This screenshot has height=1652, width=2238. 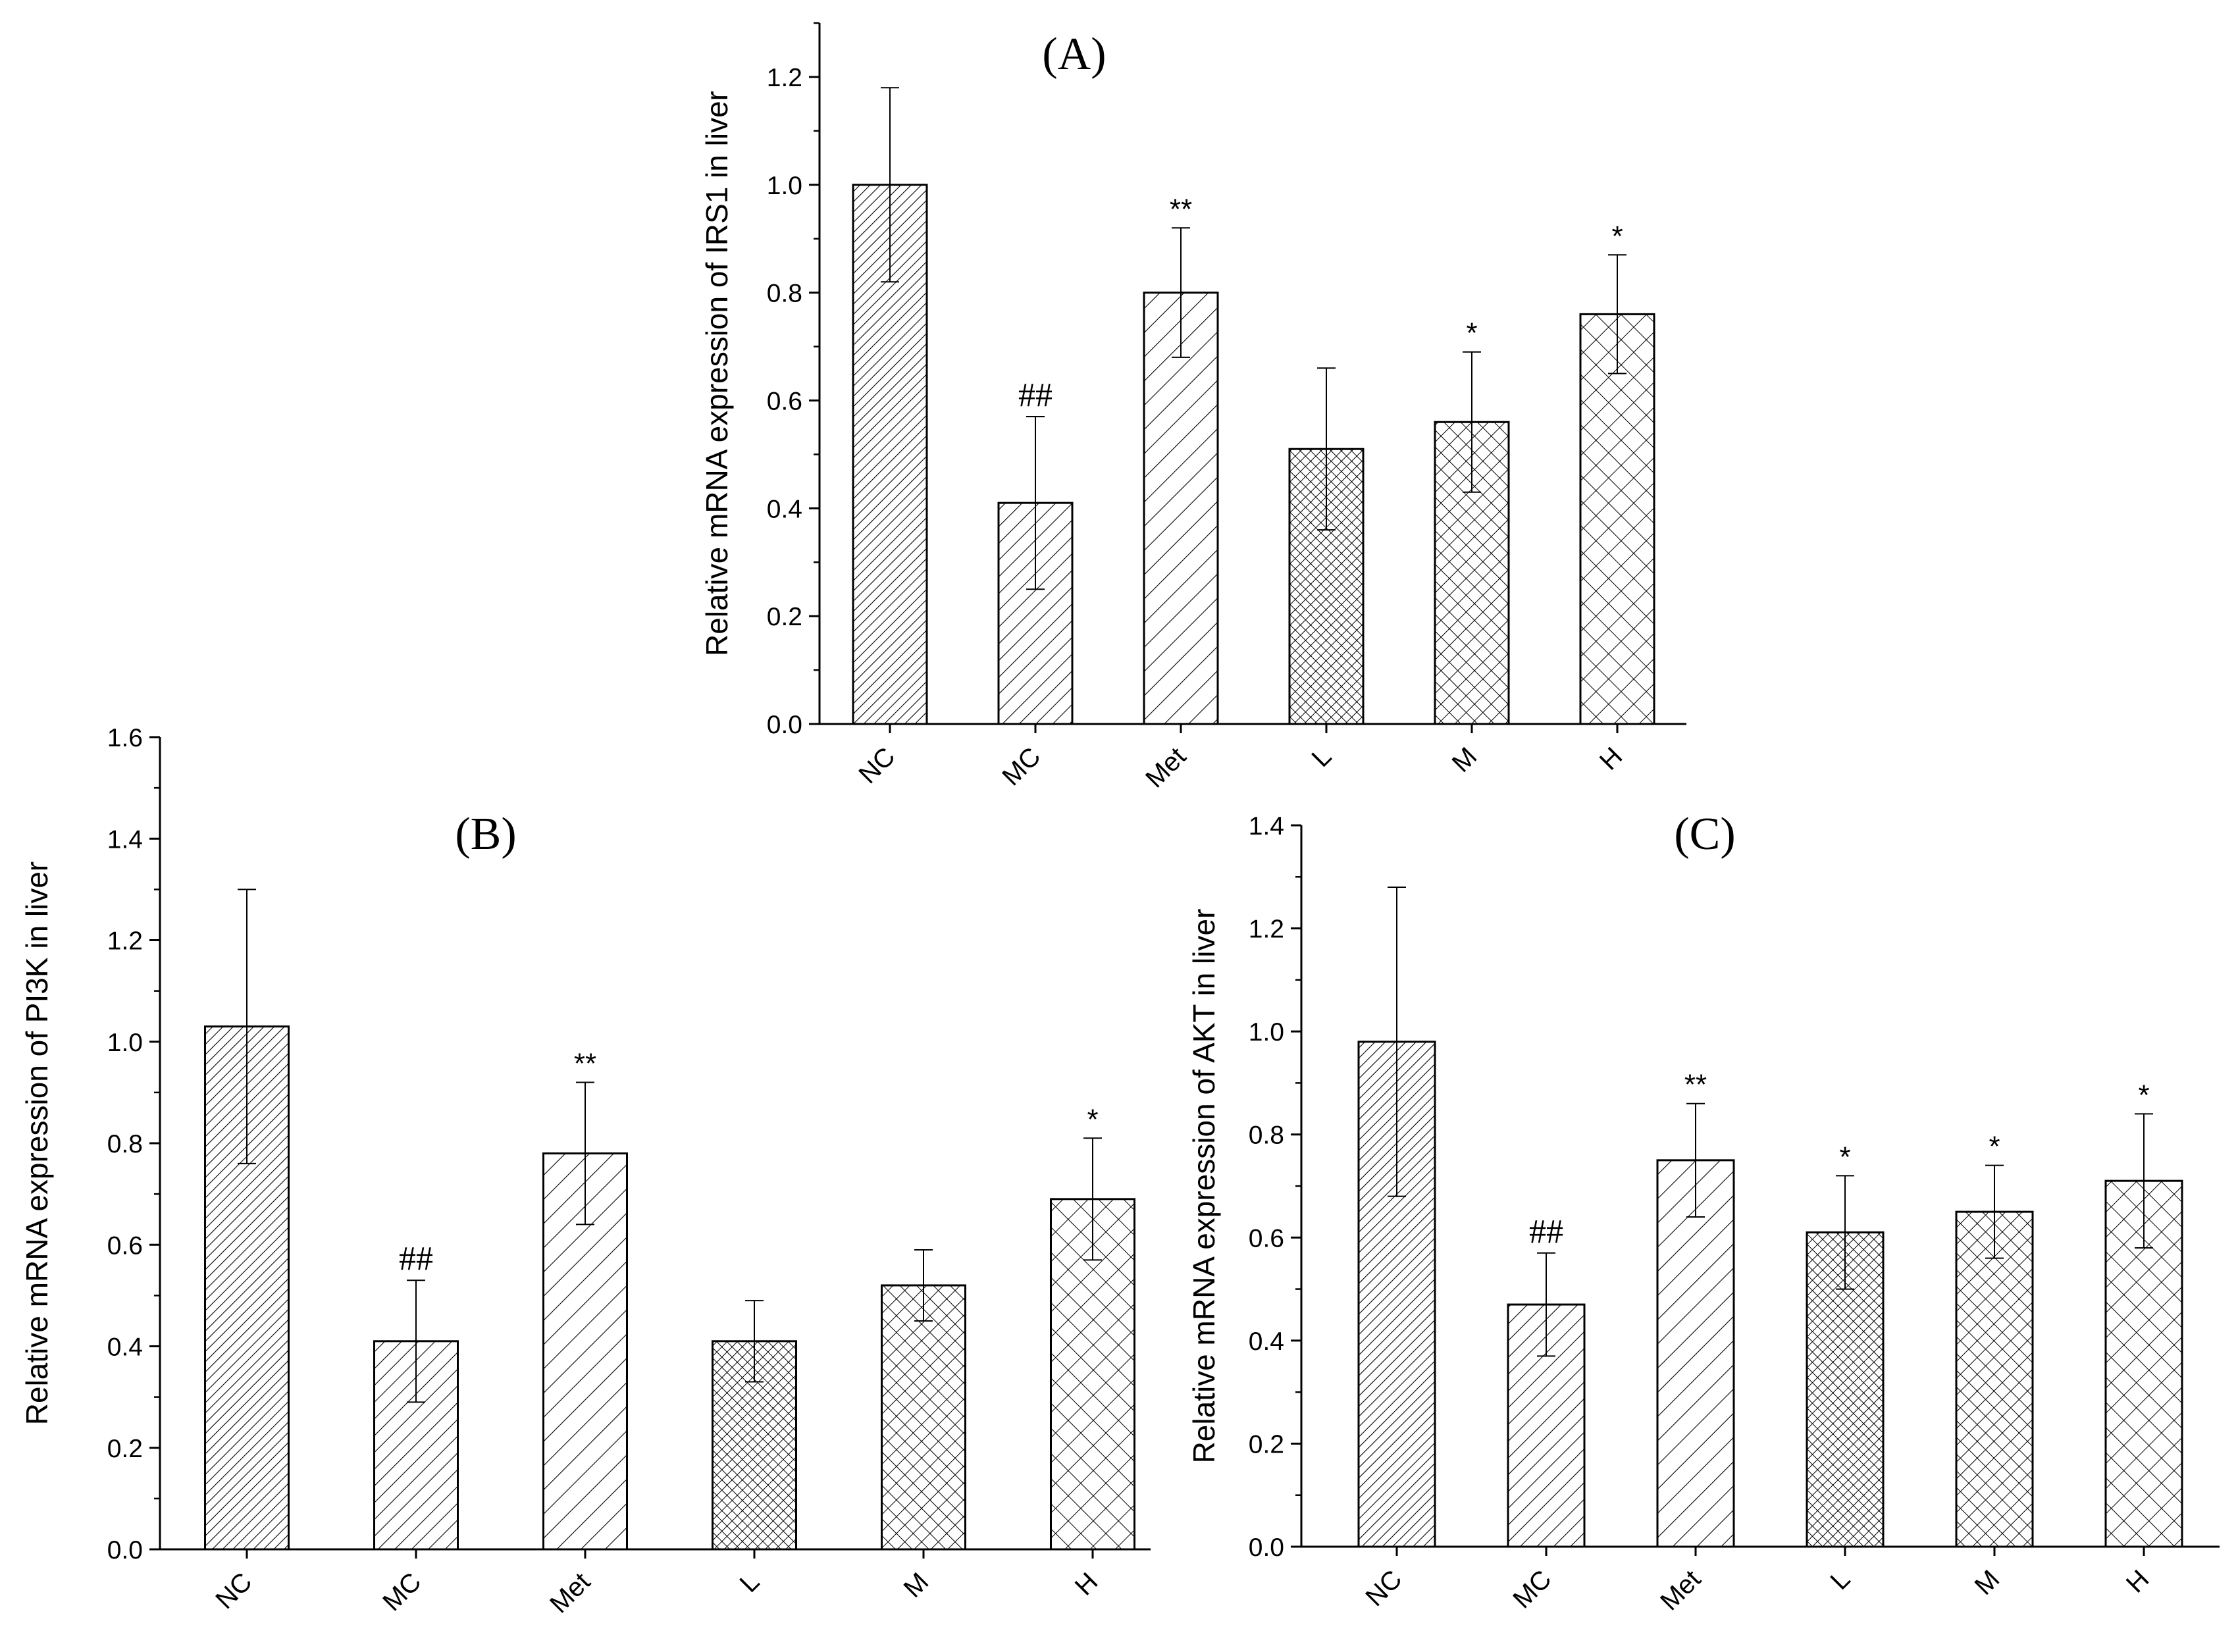 I want to click on y-tick-label: 1.6, so click(x=125, y=738).